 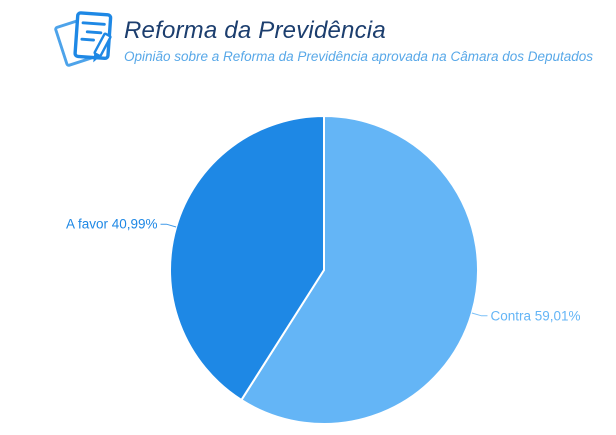 What do you see at coordinates (479, 314) in the screenshot?
I see `pie-connector-contra` at bounding box center [479, 314].